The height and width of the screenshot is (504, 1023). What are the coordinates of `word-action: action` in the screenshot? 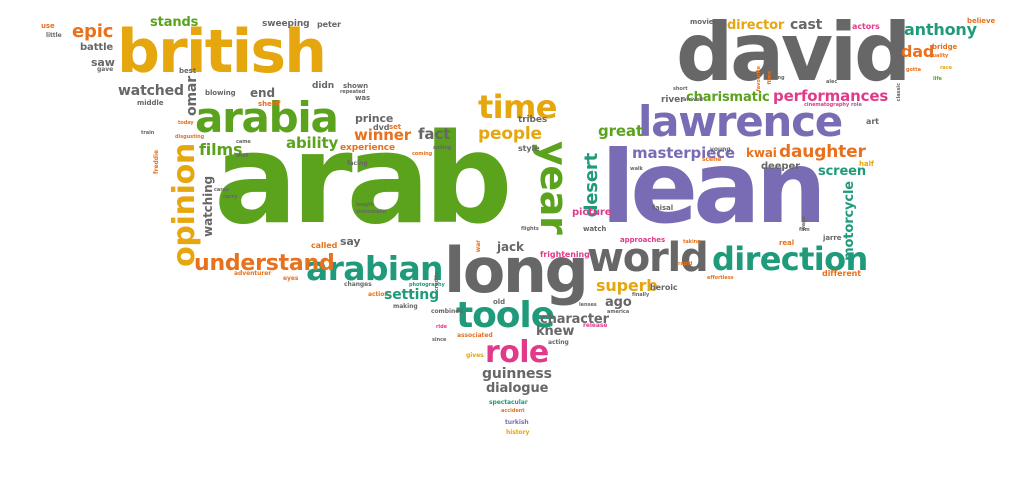 It's located at (378, 294).